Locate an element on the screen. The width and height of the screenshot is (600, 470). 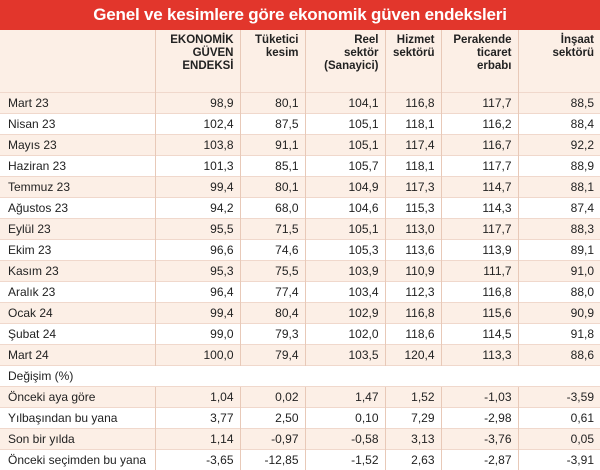
cell: 7,29 is located at coordinates (413, 418).